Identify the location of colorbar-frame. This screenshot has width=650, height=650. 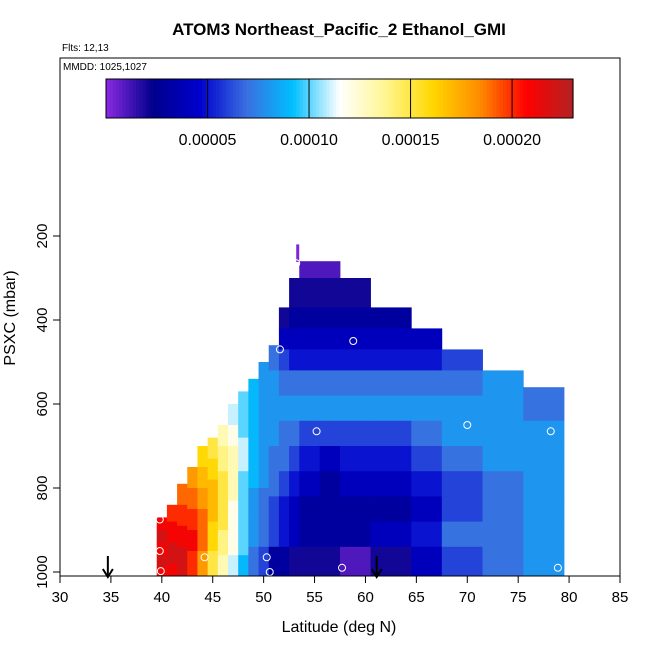
(339, 98).